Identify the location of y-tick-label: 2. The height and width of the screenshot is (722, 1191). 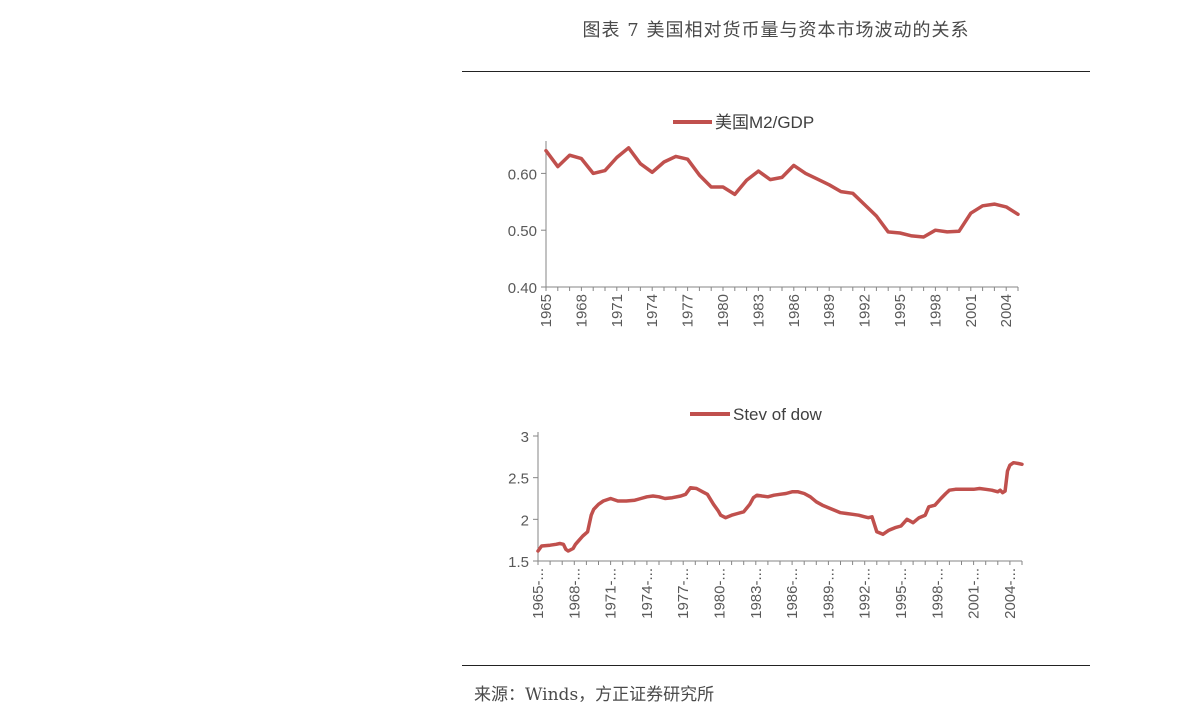
(525, 520).